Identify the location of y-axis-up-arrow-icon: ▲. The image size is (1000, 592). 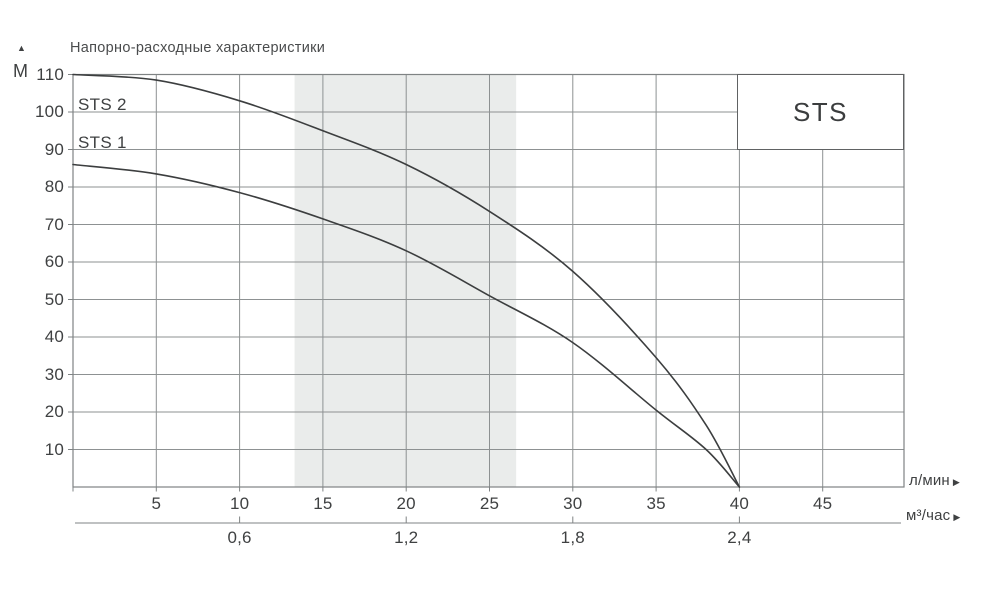
(21, 48).